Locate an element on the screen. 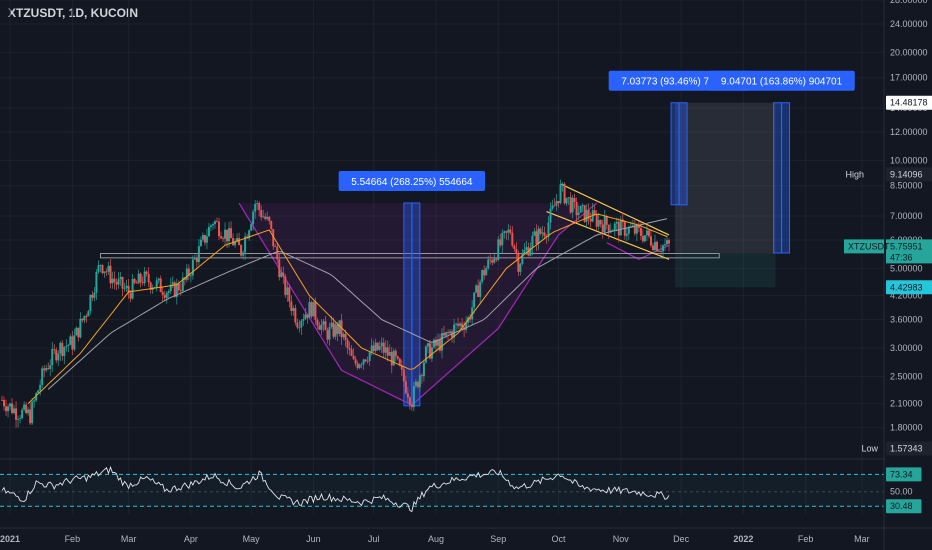  rsi-band-fill is located at coordinates (442, 490).